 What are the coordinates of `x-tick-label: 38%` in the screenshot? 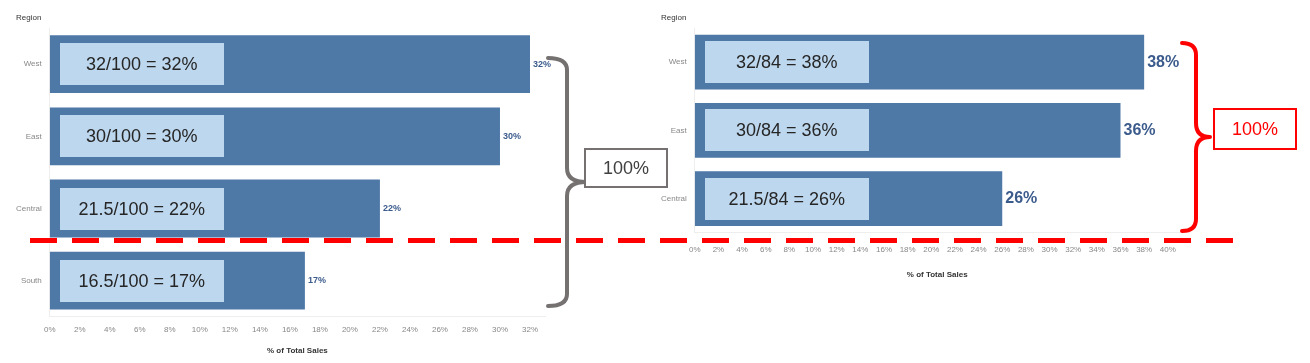 It's located at (1144, 249).